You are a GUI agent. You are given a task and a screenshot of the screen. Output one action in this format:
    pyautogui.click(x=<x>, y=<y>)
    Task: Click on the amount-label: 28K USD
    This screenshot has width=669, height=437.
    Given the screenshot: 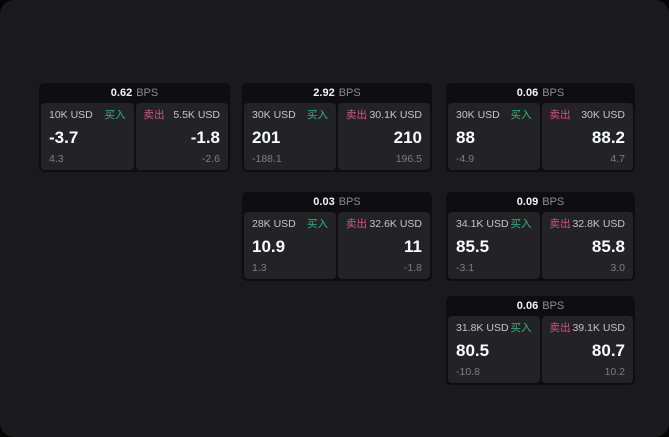 What is the action you would take?
    pyautogui.click(x=274, y=224)
    